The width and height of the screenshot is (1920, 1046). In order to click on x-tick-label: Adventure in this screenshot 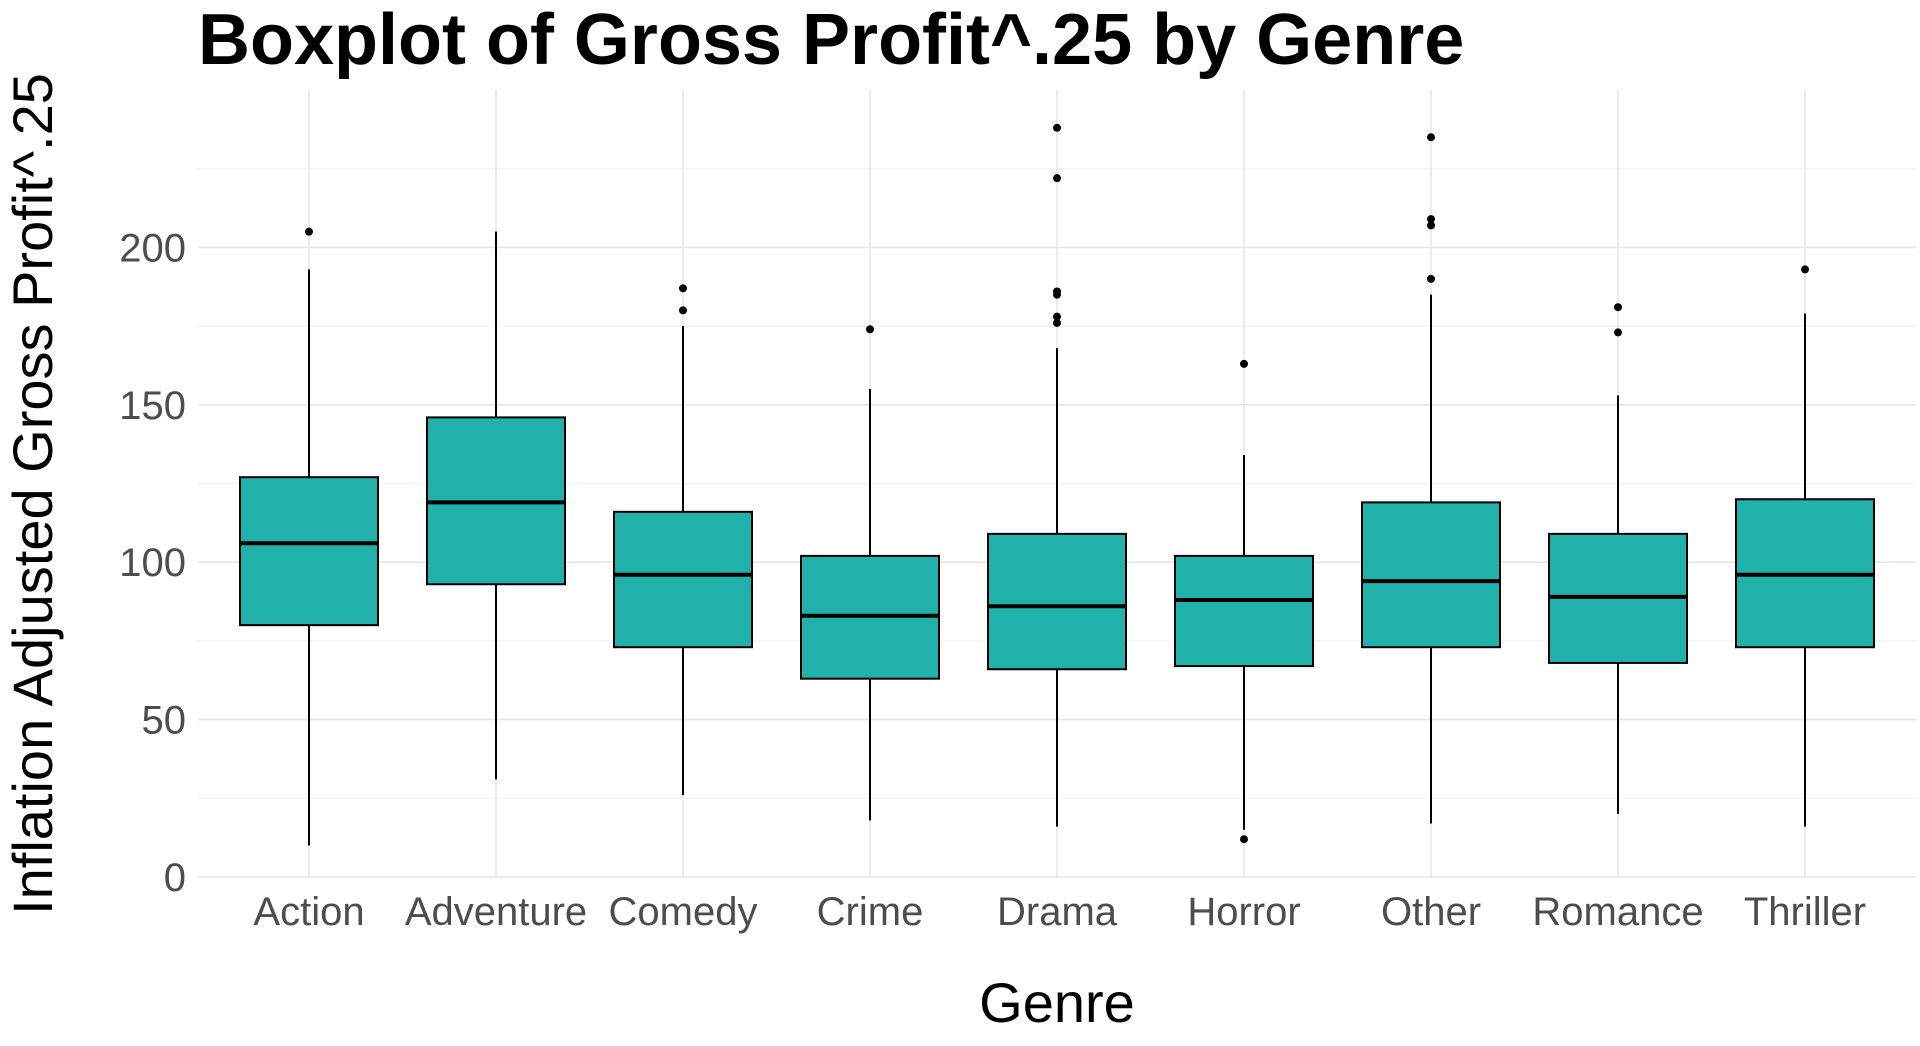, I will do `click(496, 912)`.